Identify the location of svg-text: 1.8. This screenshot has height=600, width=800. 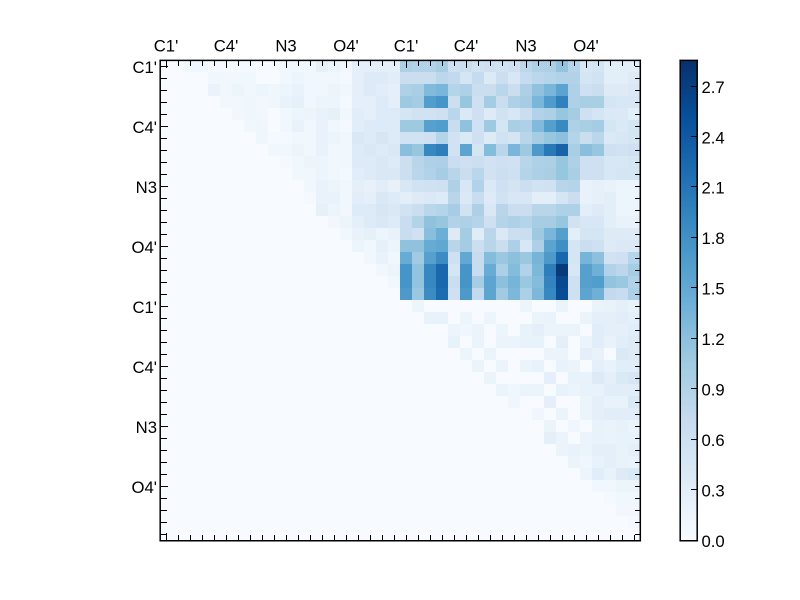
(713, 238).